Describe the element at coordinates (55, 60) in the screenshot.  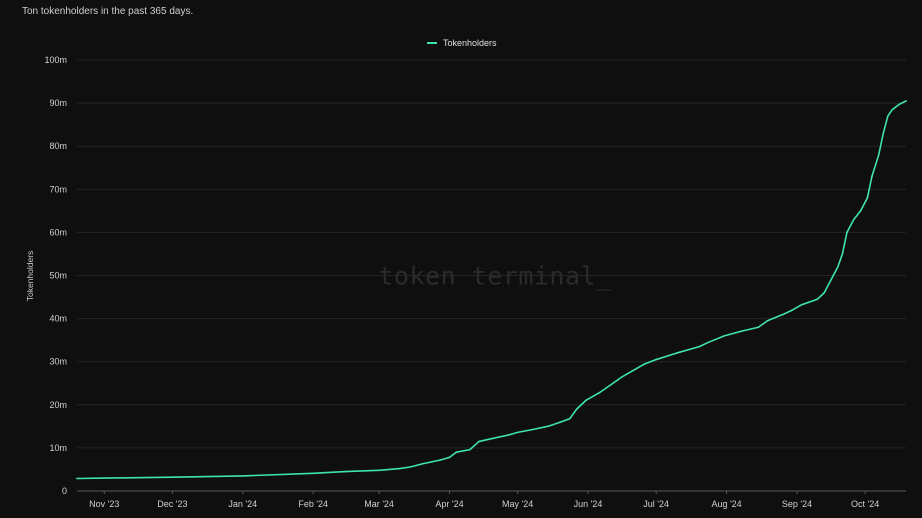
I see `y-tick-label: 100m` at that location.